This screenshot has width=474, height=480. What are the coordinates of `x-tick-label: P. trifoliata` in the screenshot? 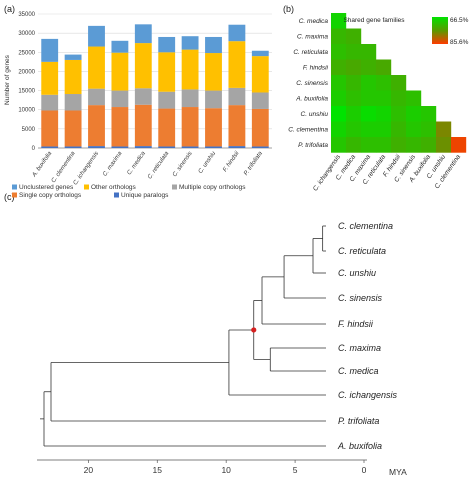 It's located at (253, 163).